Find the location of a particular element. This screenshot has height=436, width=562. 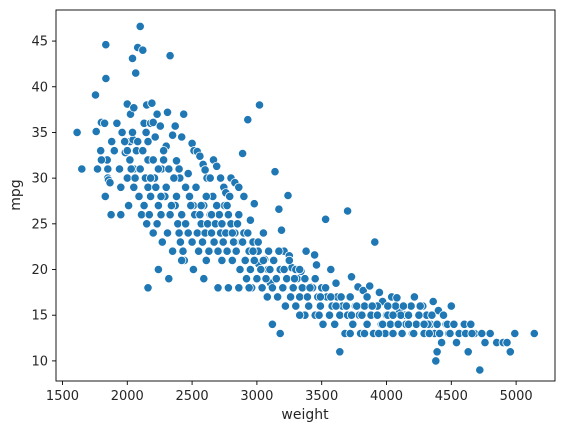

x-tick-label: 2000 is located at coordinates (127, 396).